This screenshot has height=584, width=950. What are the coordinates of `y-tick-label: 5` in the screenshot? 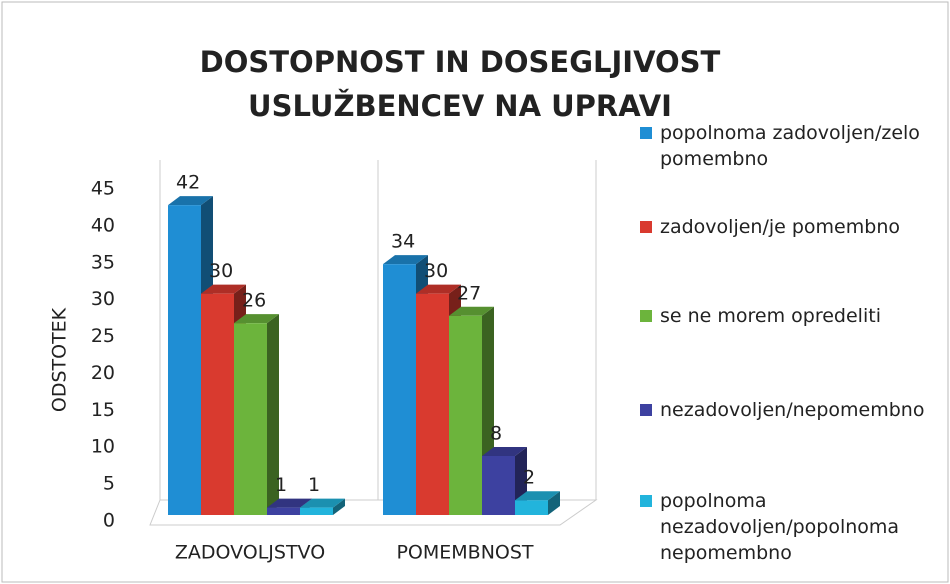 It's located at (109, 484).